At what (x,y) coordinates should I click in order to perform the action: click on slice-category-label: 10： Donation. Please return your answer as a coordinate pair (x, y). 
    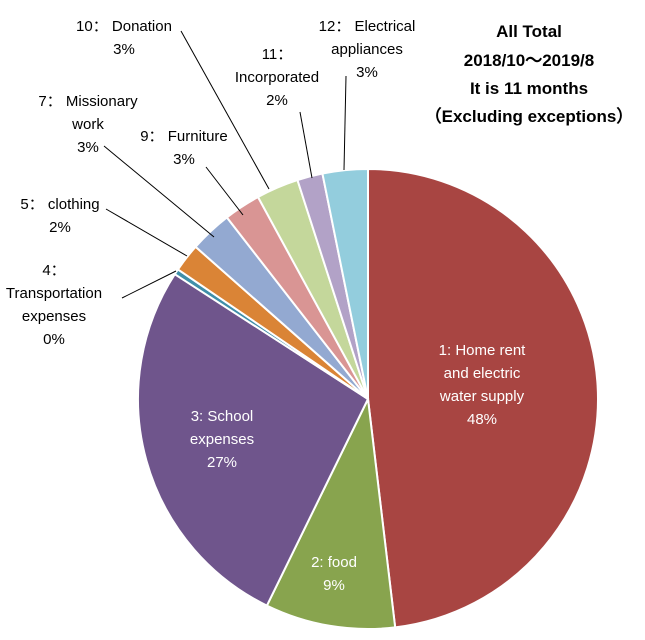
    Looking at the image, I should click on (124, 26).